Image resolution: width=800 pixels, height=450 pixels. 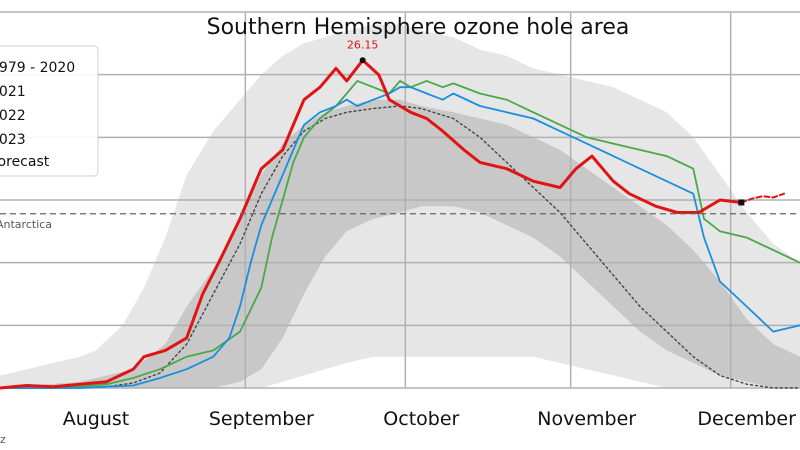 I want to click on legend-entry-1979-2020: 1979 - 2020, so click(x=37, y=68).